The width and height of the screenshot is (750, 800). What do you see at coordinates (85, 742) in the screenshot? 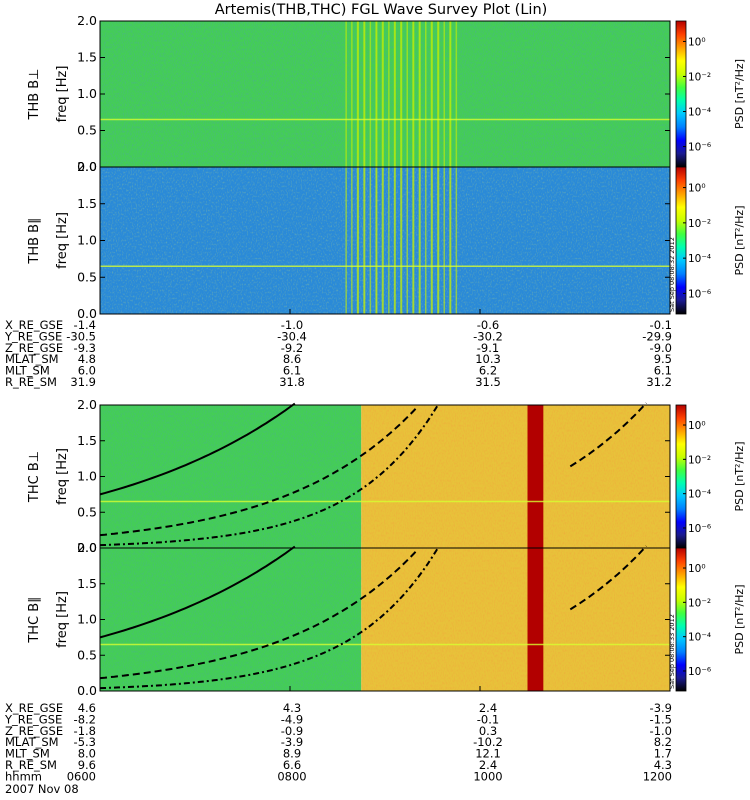
I see `ephem-value: -5.3` at bounding box center [85, 742].